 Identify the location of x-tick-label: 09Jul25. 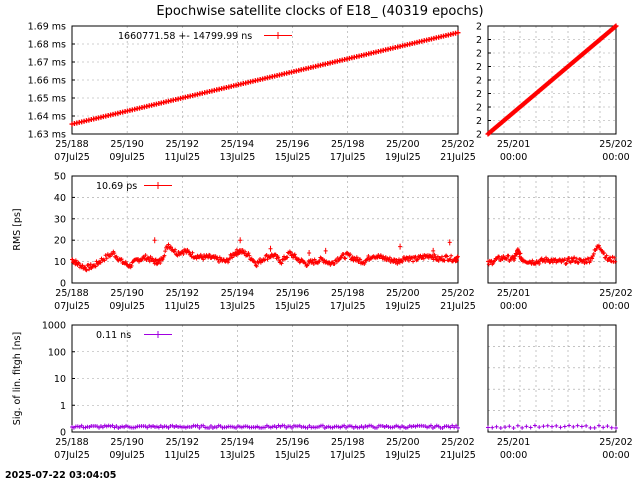
(127, 157).